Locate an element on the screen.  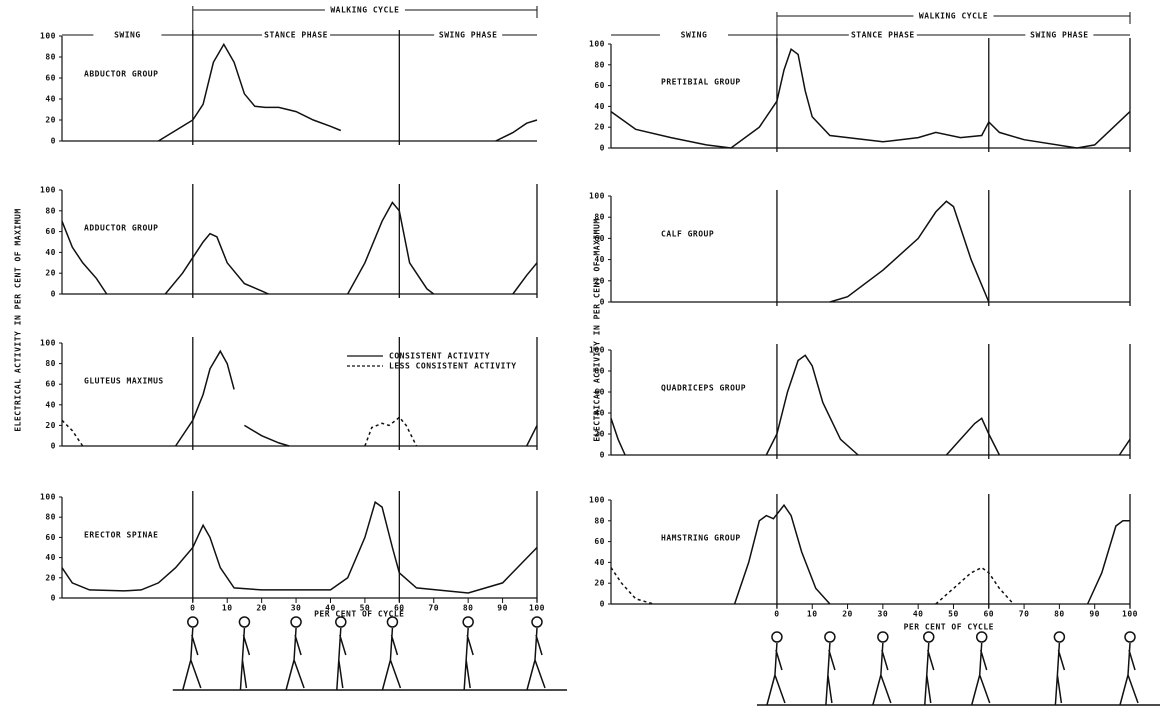
chart-title: ERECTOR SPINAE is located at coordinates (121, 535).